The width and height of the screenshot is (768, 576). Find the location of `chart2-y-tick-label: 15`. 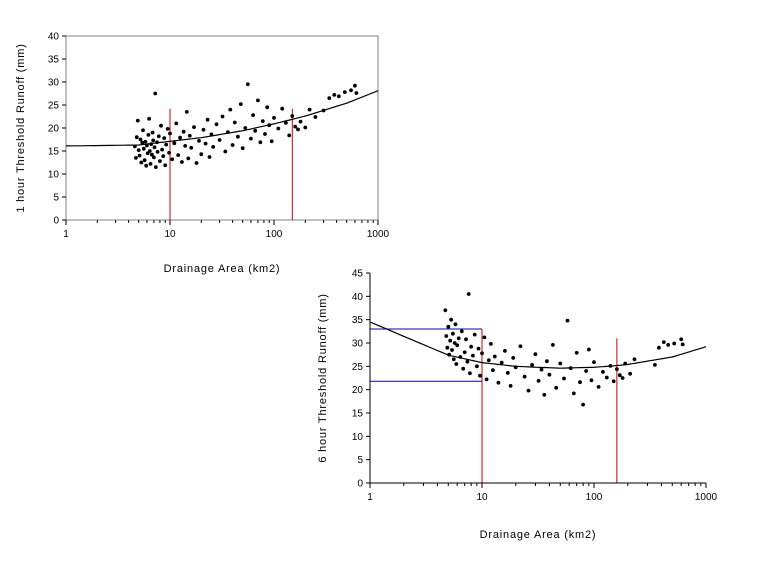

chart2-y-tick-label: 15 is located at coordinates (358, 414).